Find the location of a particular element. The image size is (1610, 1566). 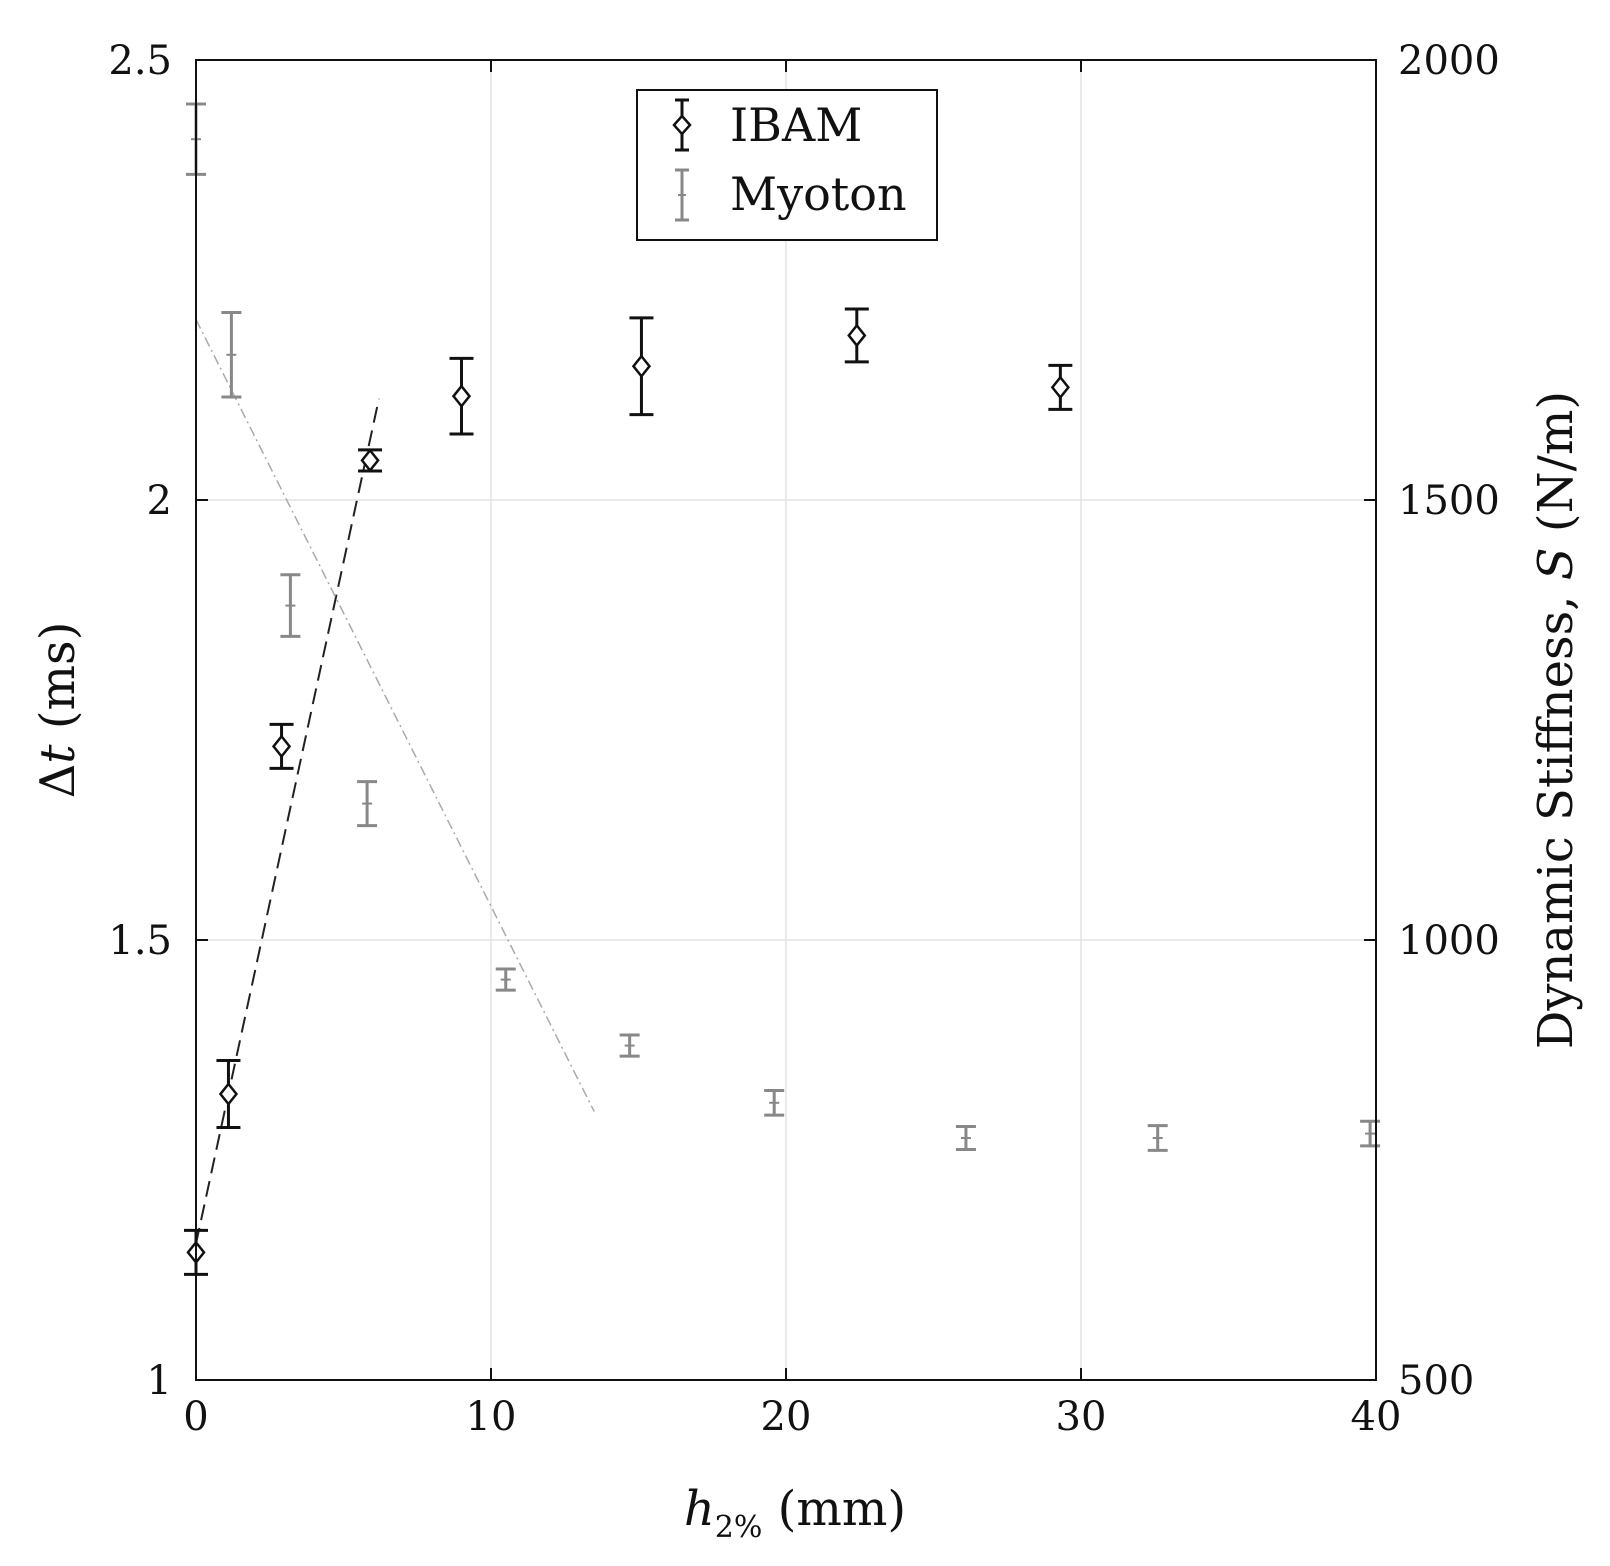

x-tick-label: 40 is located at coordinates (1376, 1417).